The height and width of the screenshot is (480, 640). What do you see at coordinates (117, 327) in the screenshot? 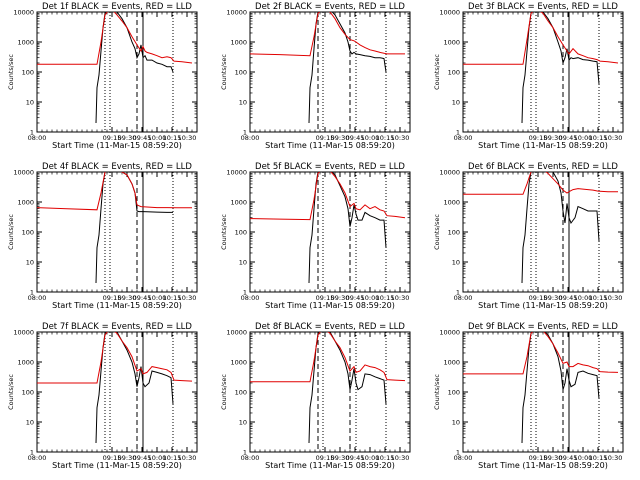
I see `chart-title: Det 7f BLACK = Events, RED = LLD` at bounding box center [117, 327].